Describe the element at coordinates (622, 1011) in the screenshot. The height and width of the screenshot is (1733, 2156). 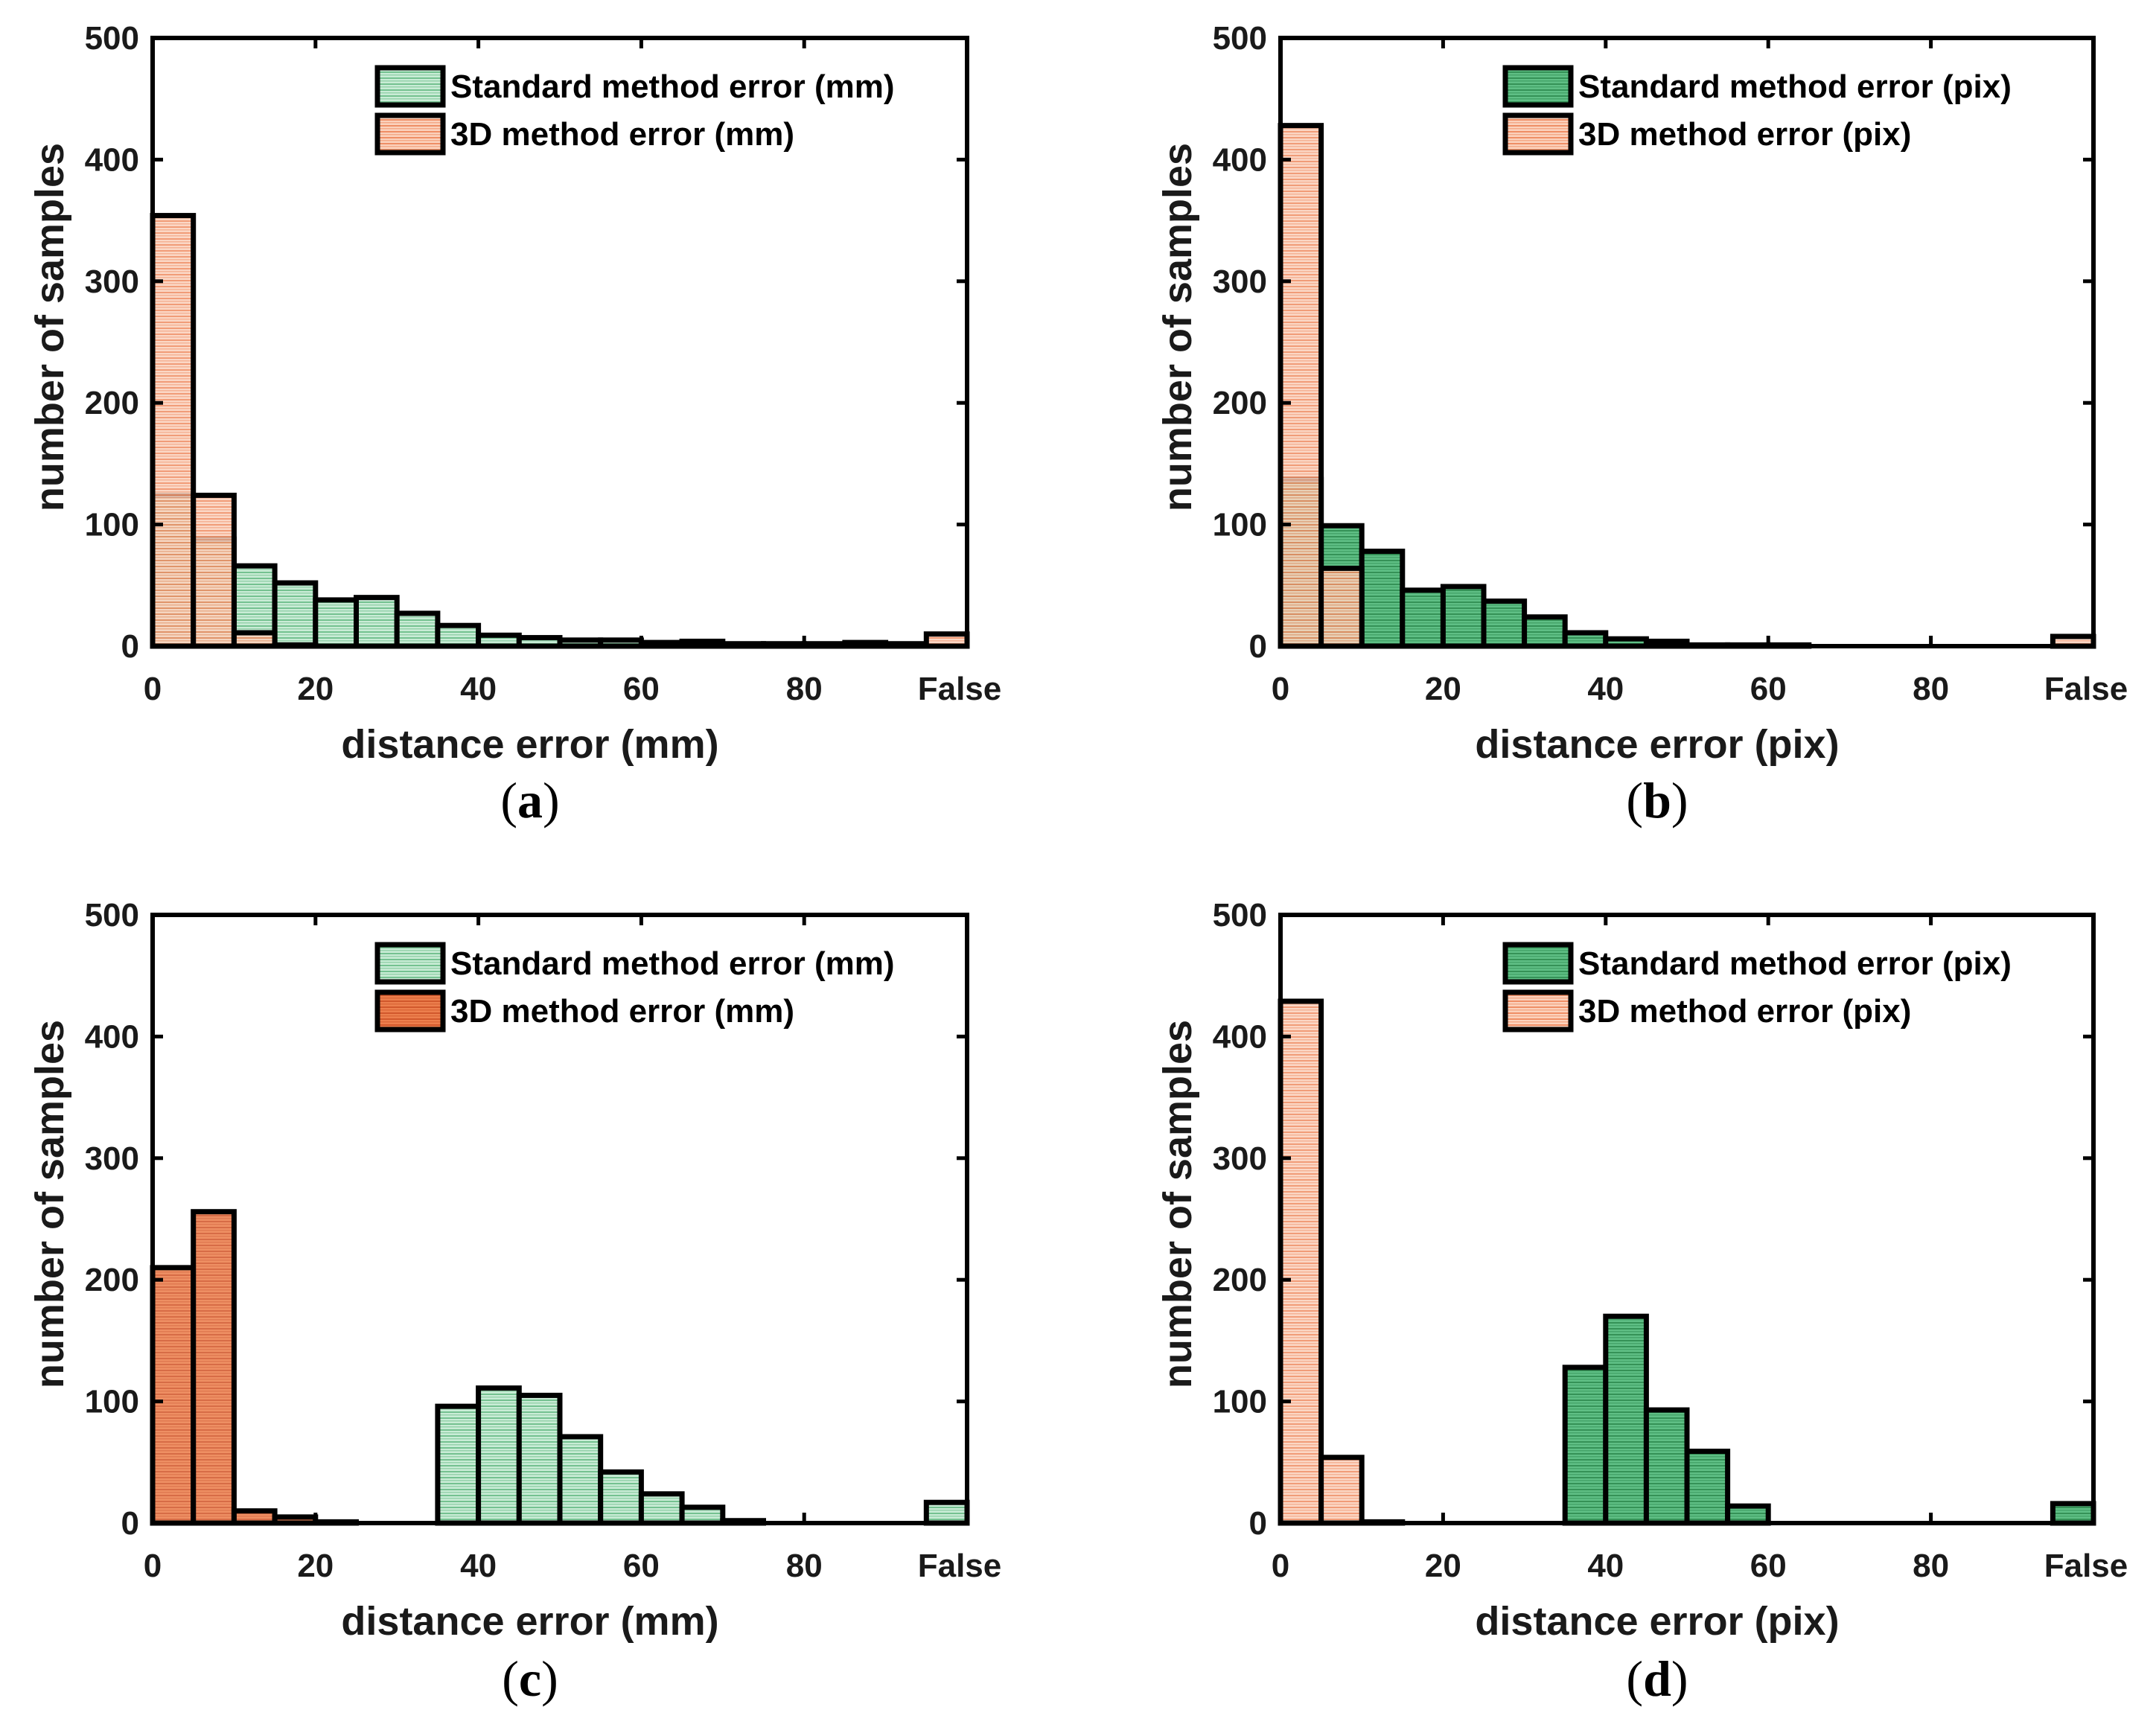
I see `legend-entry: 3D method error (mm)` at that location.